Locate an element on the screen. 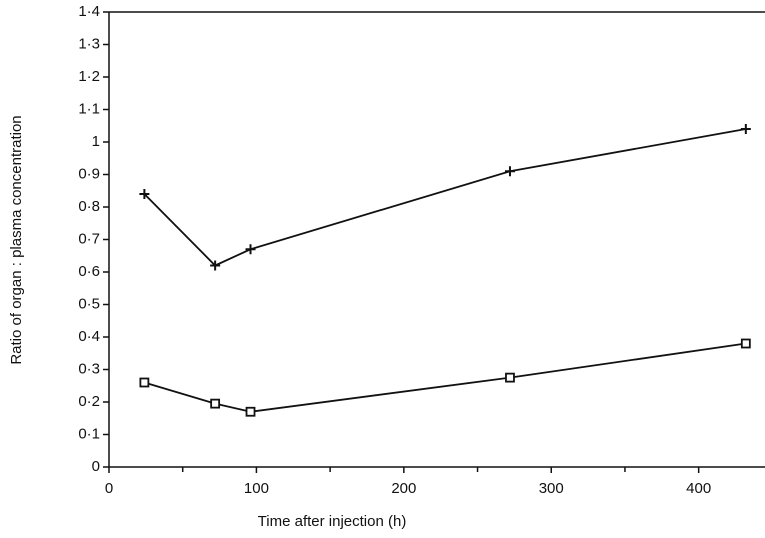 This screenshot has width=765, height=538. x-tick-label: 0 is located at coordinates (109, 488).